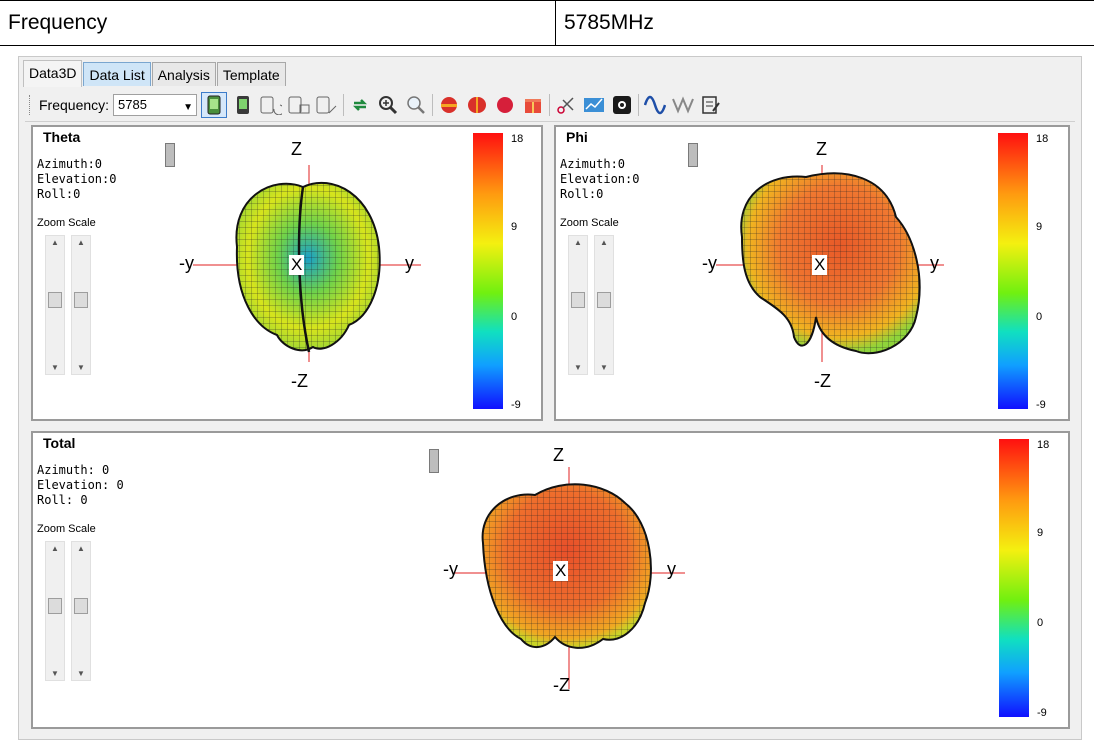 Image resolution: width=1094 pixels, height=746 pixels. Describe the element at coordinates (450, 569) in the screenshot. I see `axis-neg-y-label: -y` at that location.